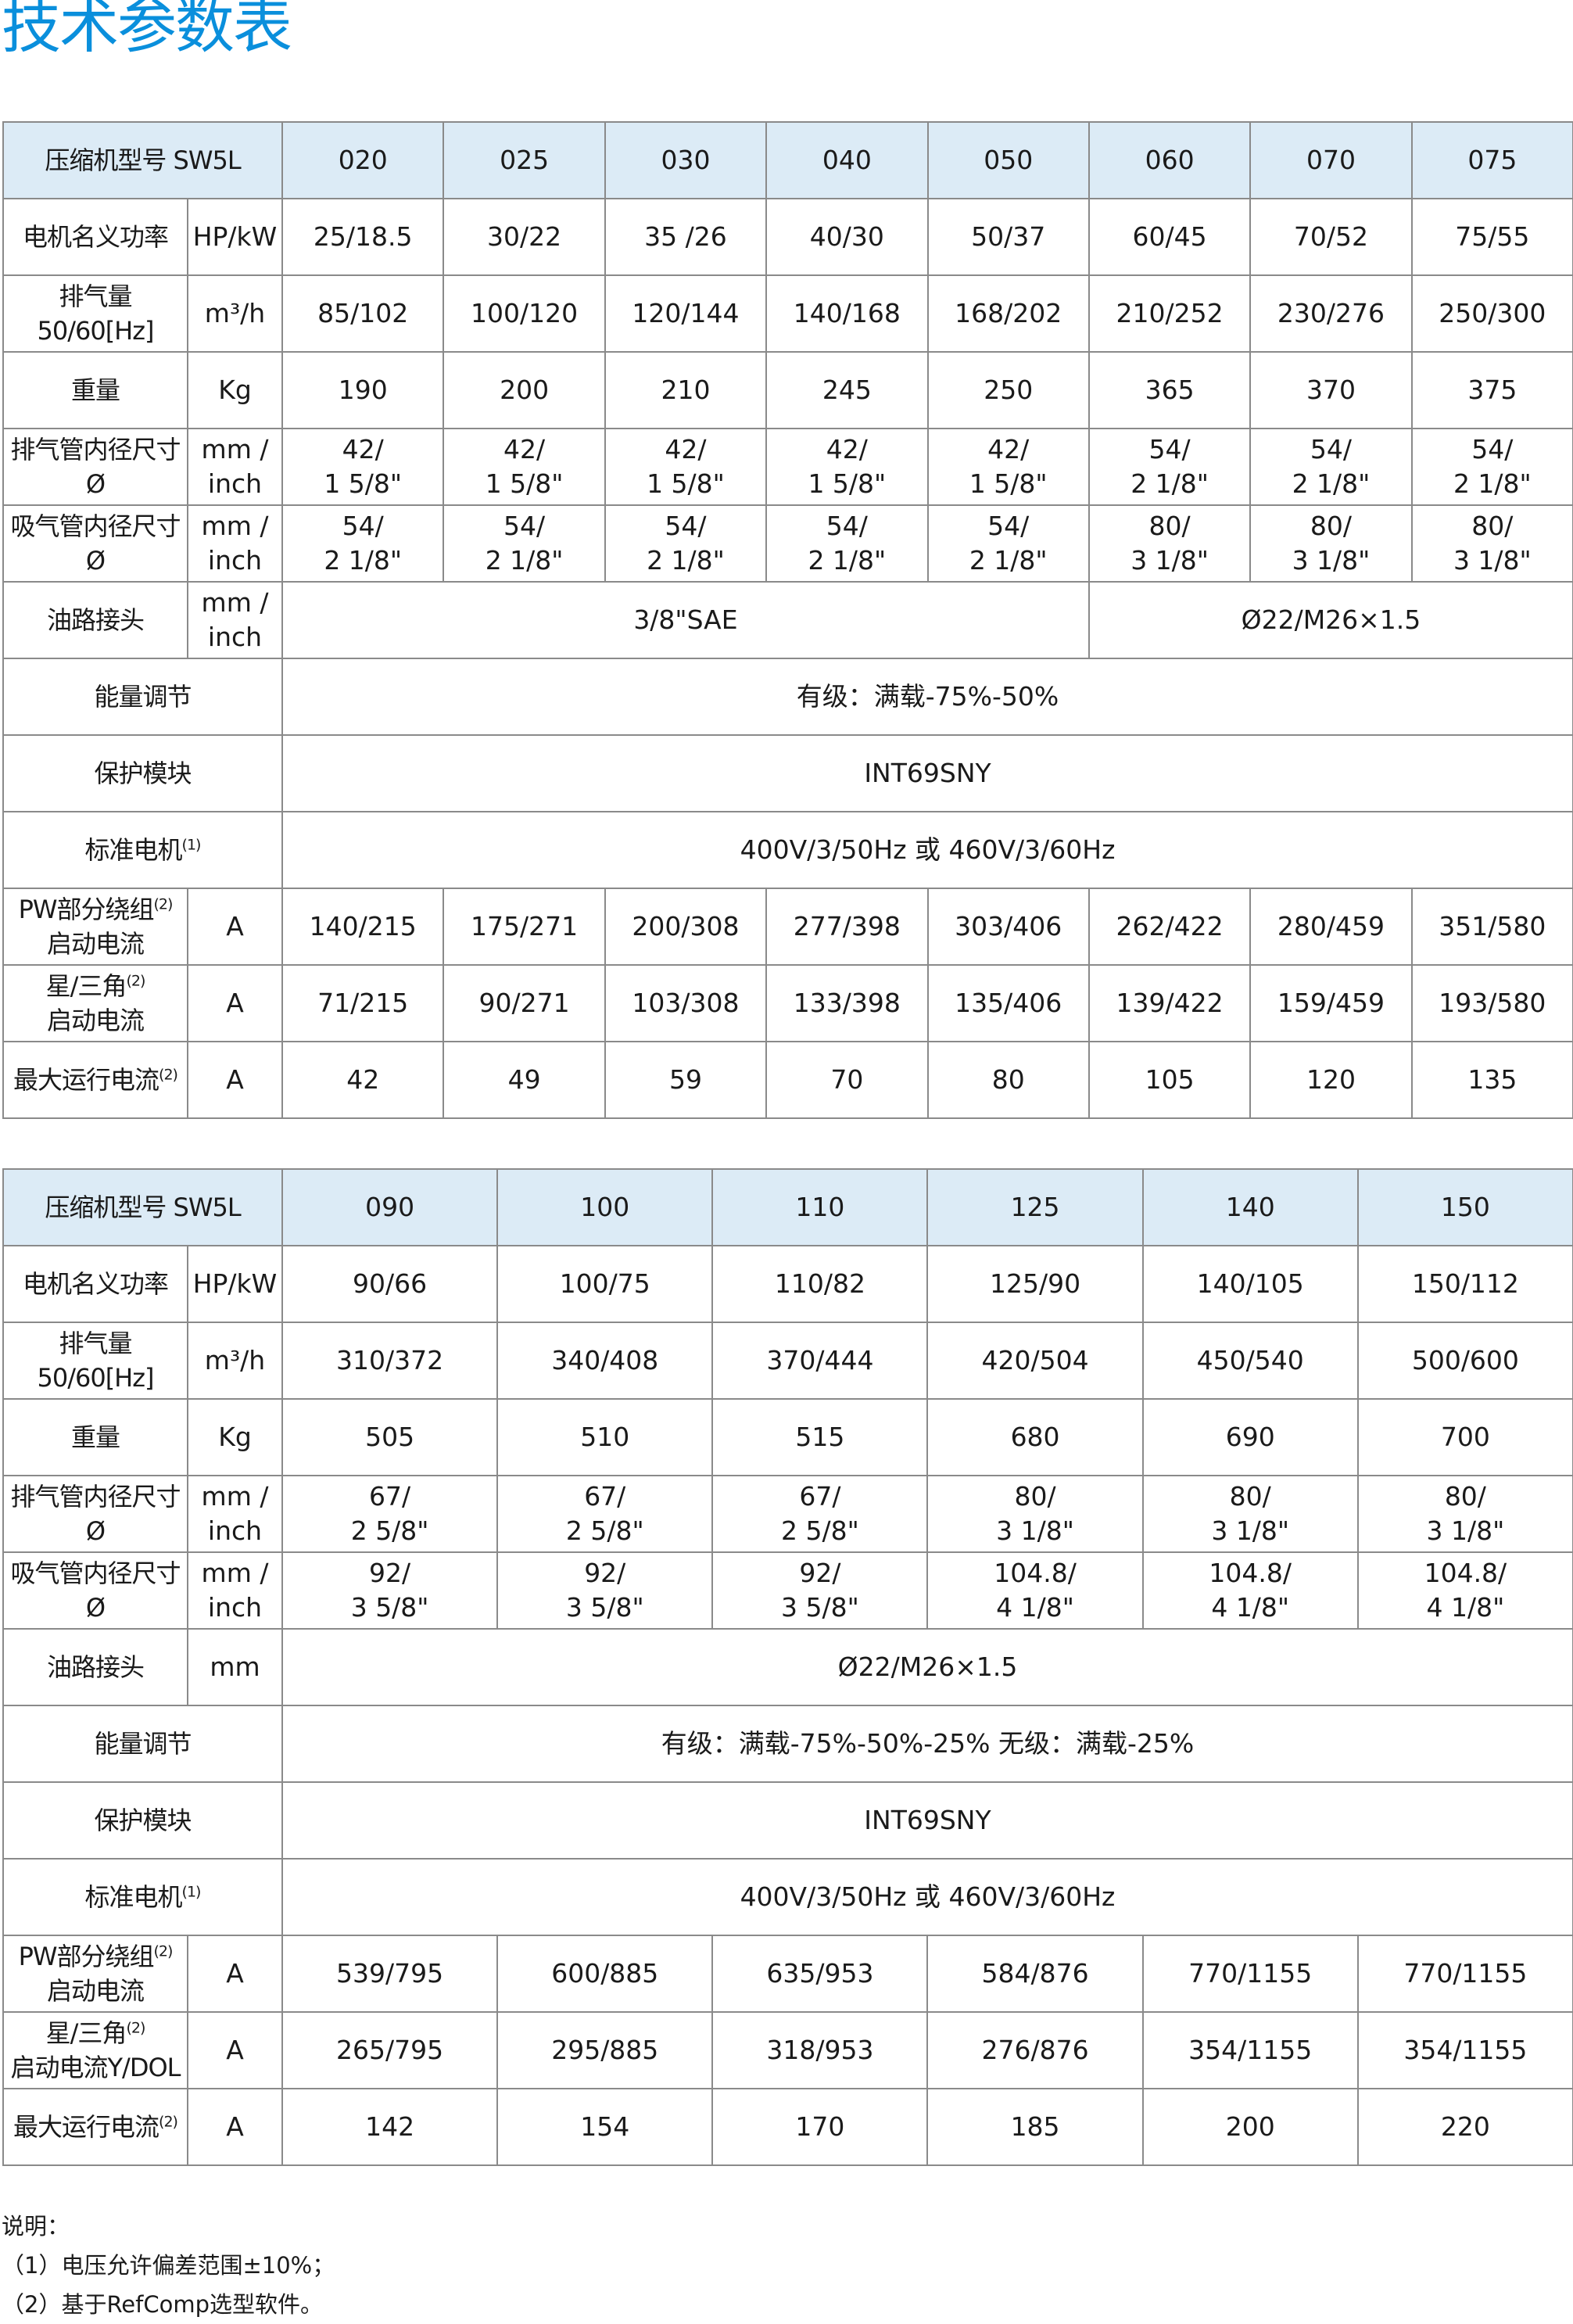 The width and height of the screenshot is (1573, 2324). I want to click on row-label: 最大运行电流(2), so click(95, 2127).